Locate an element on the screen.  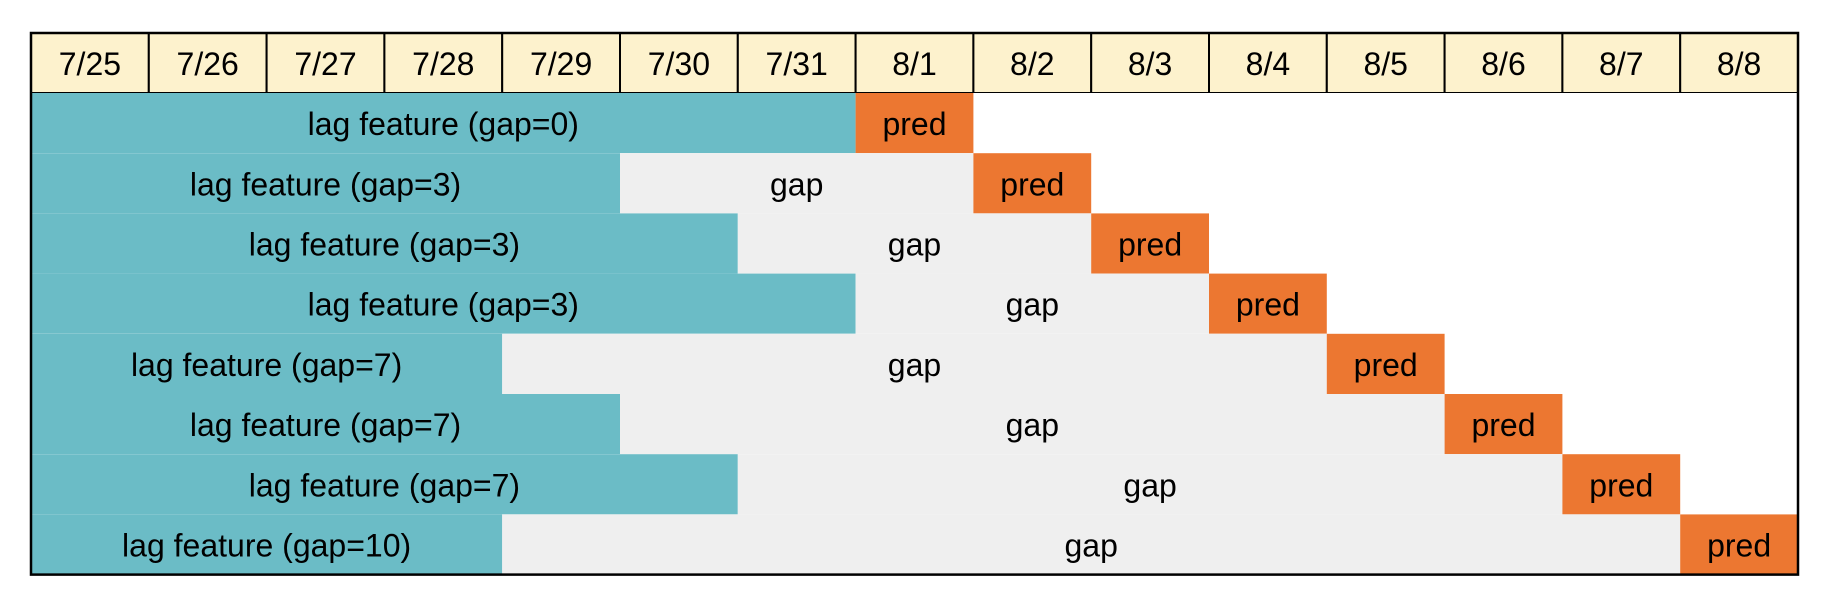
header-date: 7/27 is located at coordinates (325, 64).